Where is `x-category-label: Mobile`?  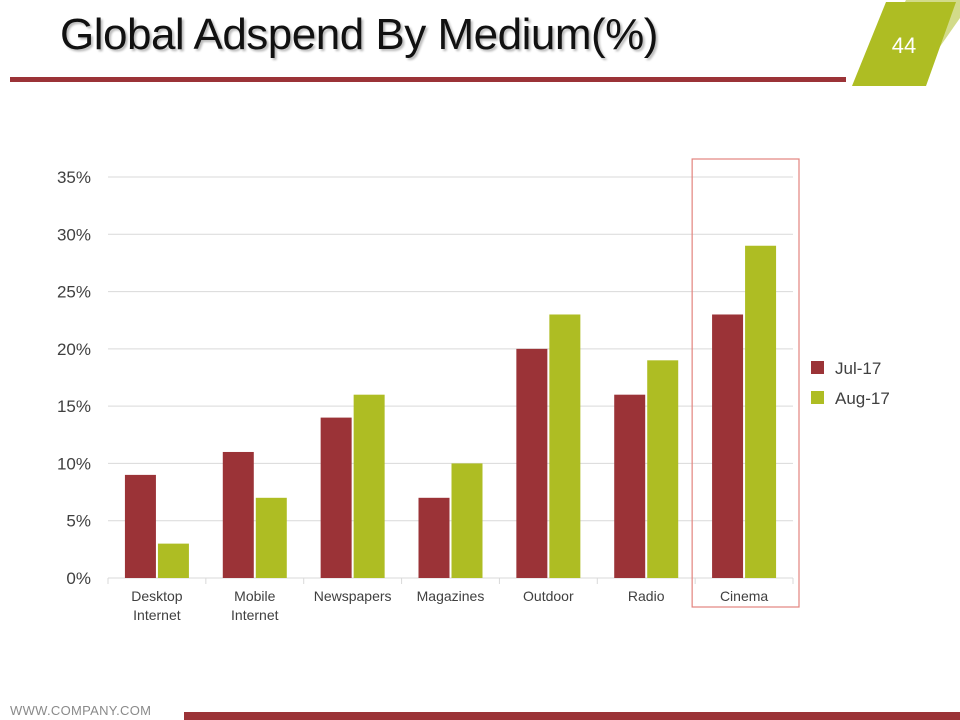 x-category-label: Mobile is located at coordinates (254, 596).